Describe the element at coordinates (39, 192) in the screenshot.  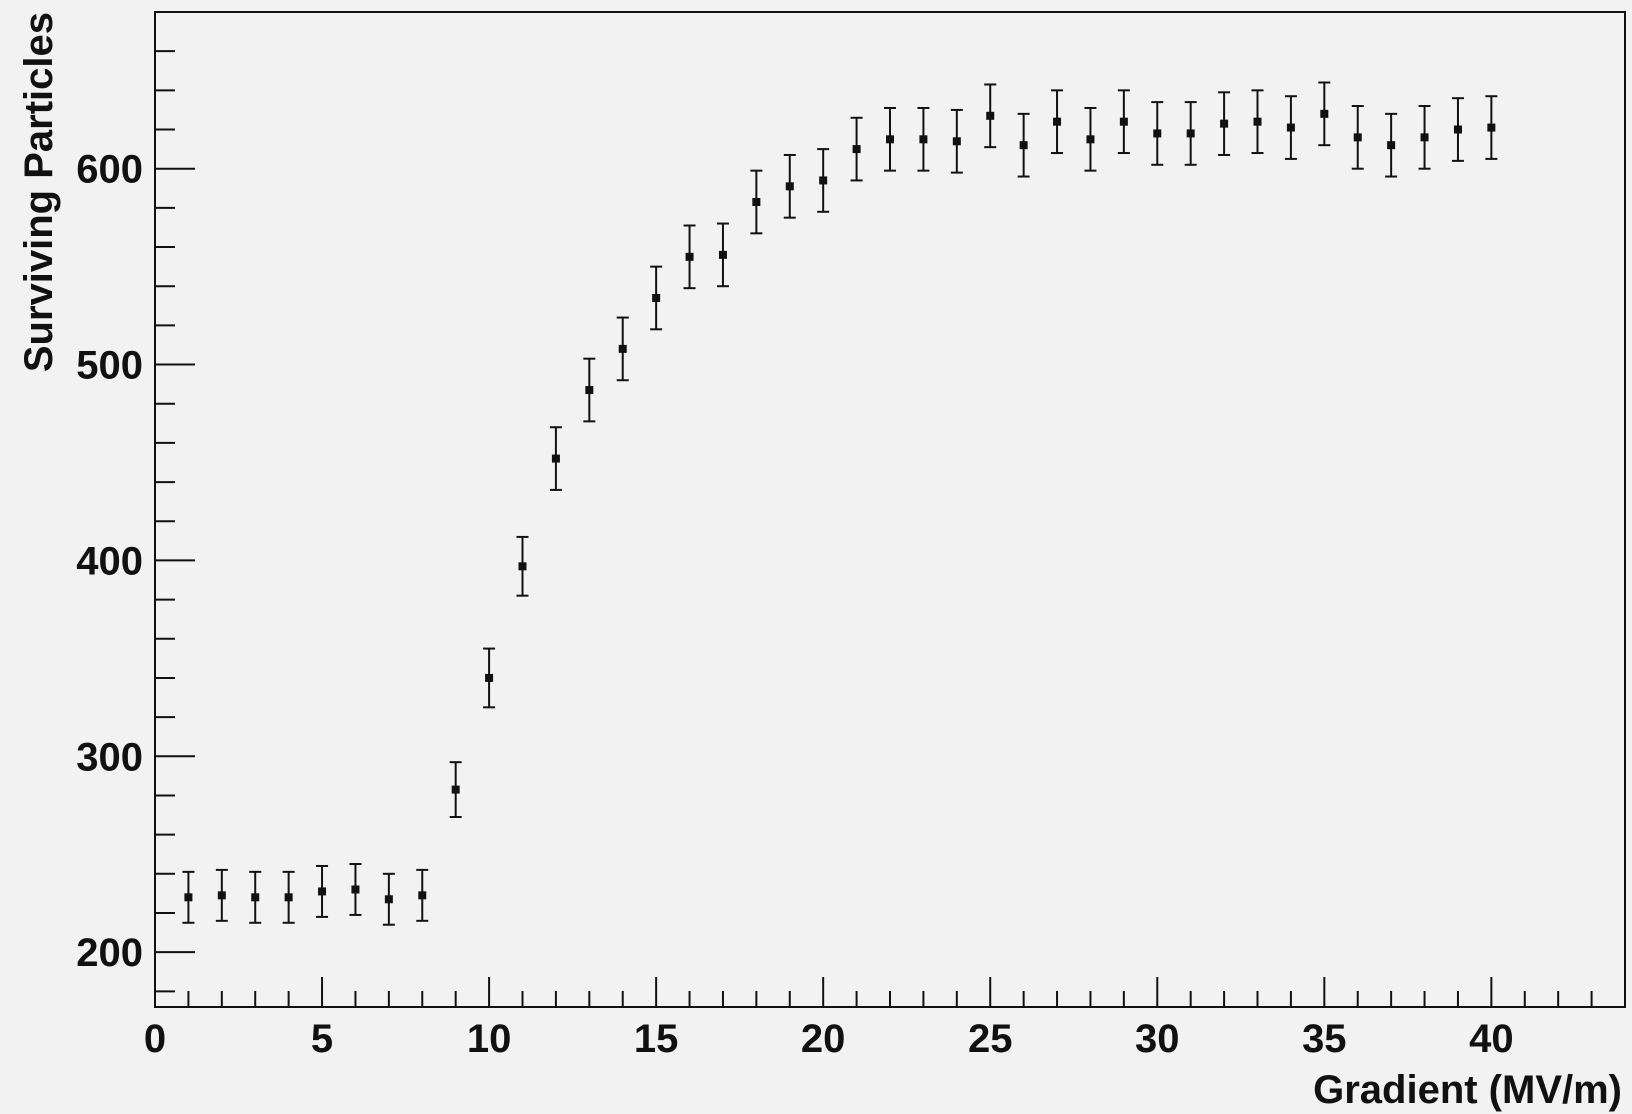
I see `y-axis-title: Surviving Particles` at that location.